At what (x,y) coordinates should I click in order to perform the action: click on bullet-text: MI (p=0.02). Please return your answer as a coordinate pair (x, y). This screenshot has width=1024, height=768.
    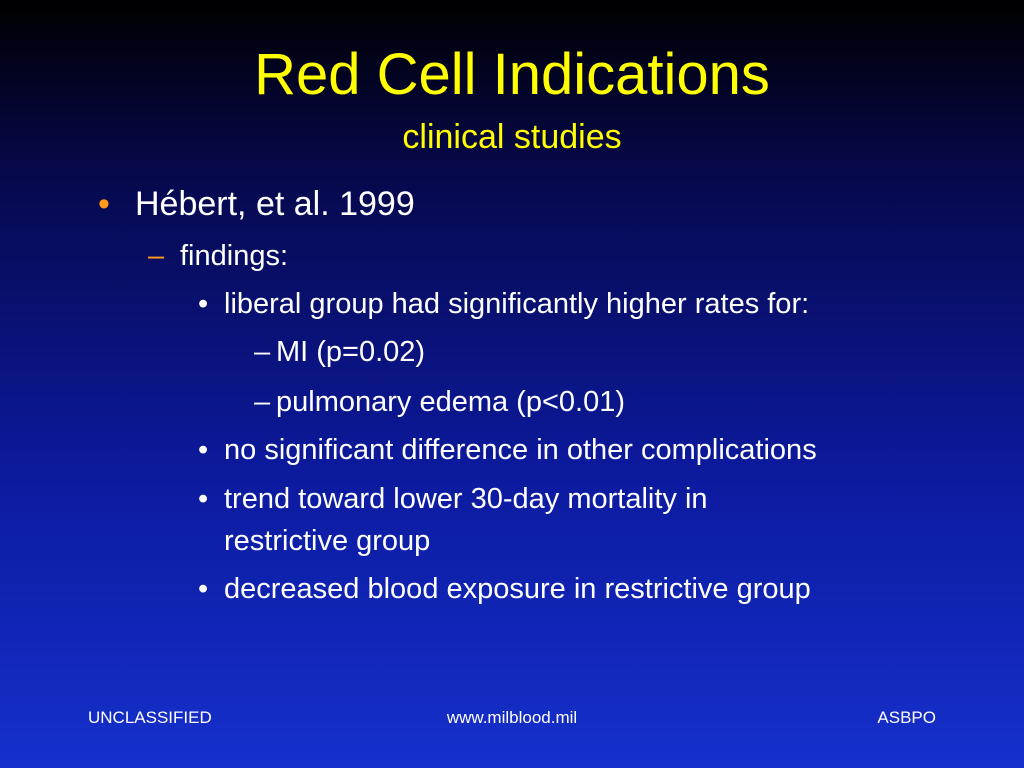
    Looking at the image, I should click on (351, 352).